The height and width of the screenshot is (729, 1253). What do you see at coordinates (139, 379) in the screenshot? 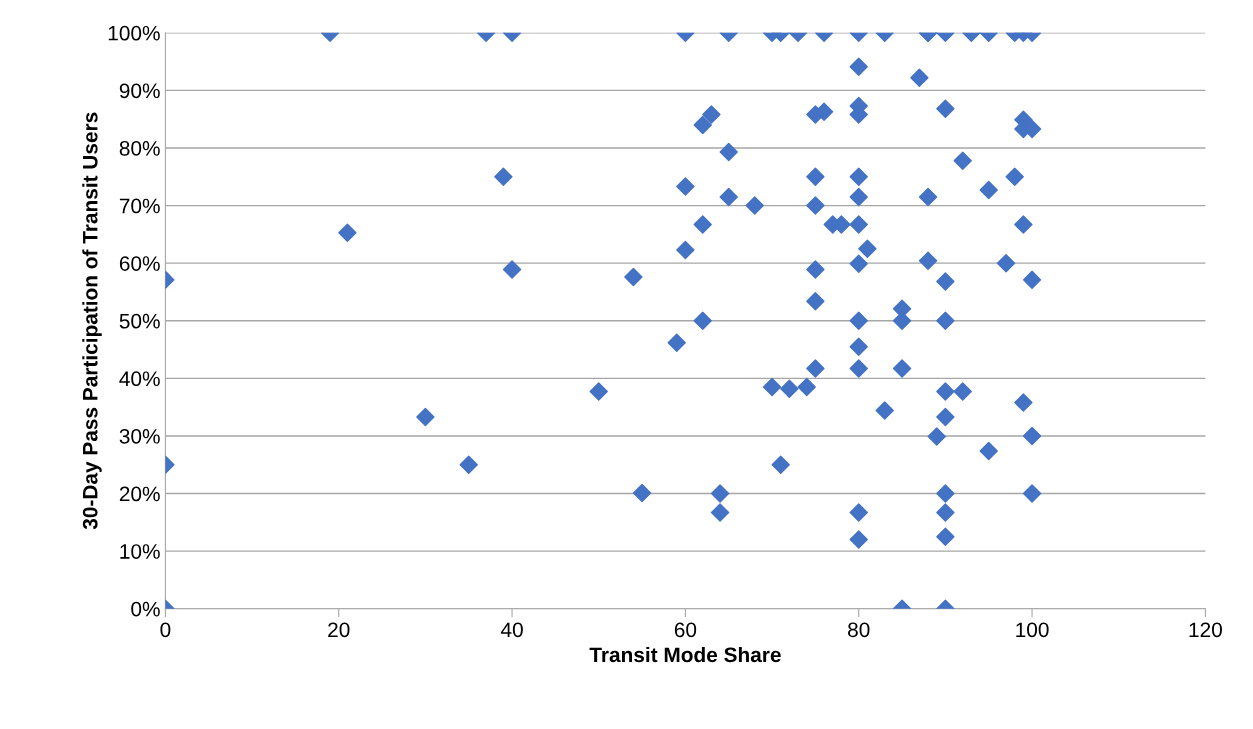
I see `y-tick-label: 40%` at bounding box center [139, 379].